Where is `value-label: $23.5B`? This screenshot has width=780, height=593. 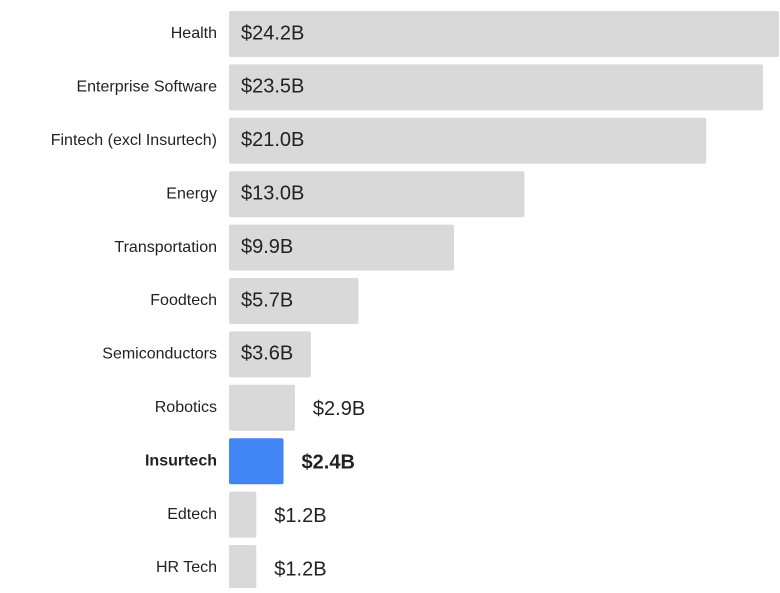 value-label: $23.5B is located at coordinates (272, 87).